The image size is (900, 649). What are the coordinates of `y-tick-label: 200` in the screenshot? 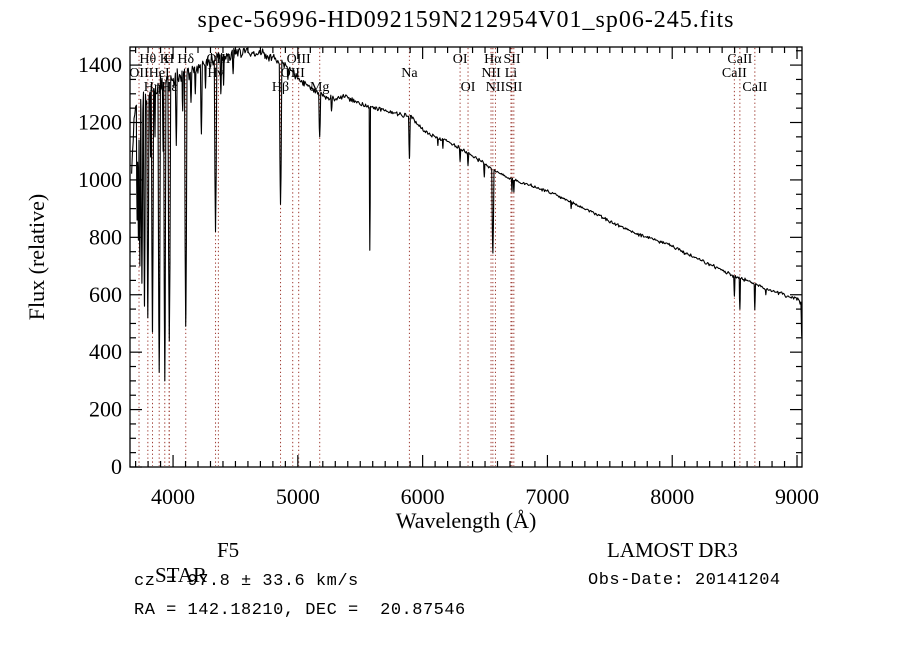 It's located at (105, 409).